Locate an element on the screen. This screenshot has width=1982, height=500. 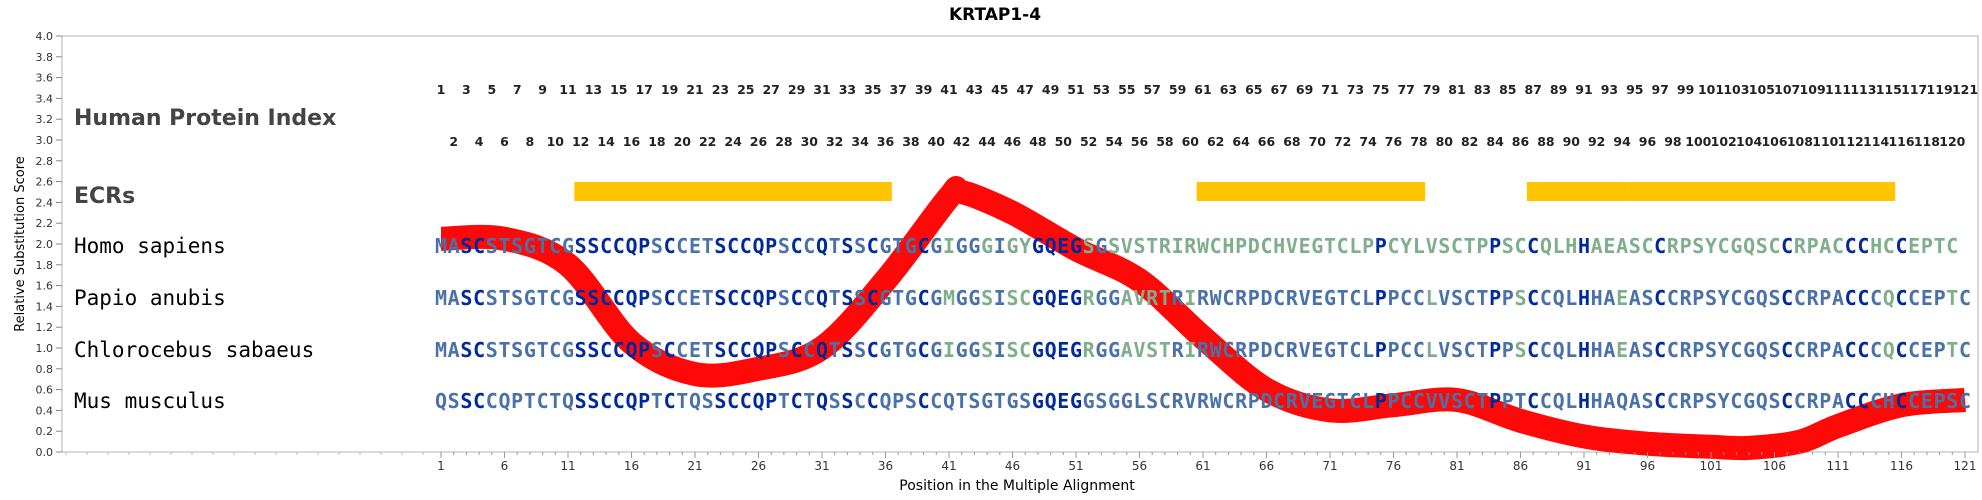
human-index-even: 84 is located at coordinates (1495, 141).